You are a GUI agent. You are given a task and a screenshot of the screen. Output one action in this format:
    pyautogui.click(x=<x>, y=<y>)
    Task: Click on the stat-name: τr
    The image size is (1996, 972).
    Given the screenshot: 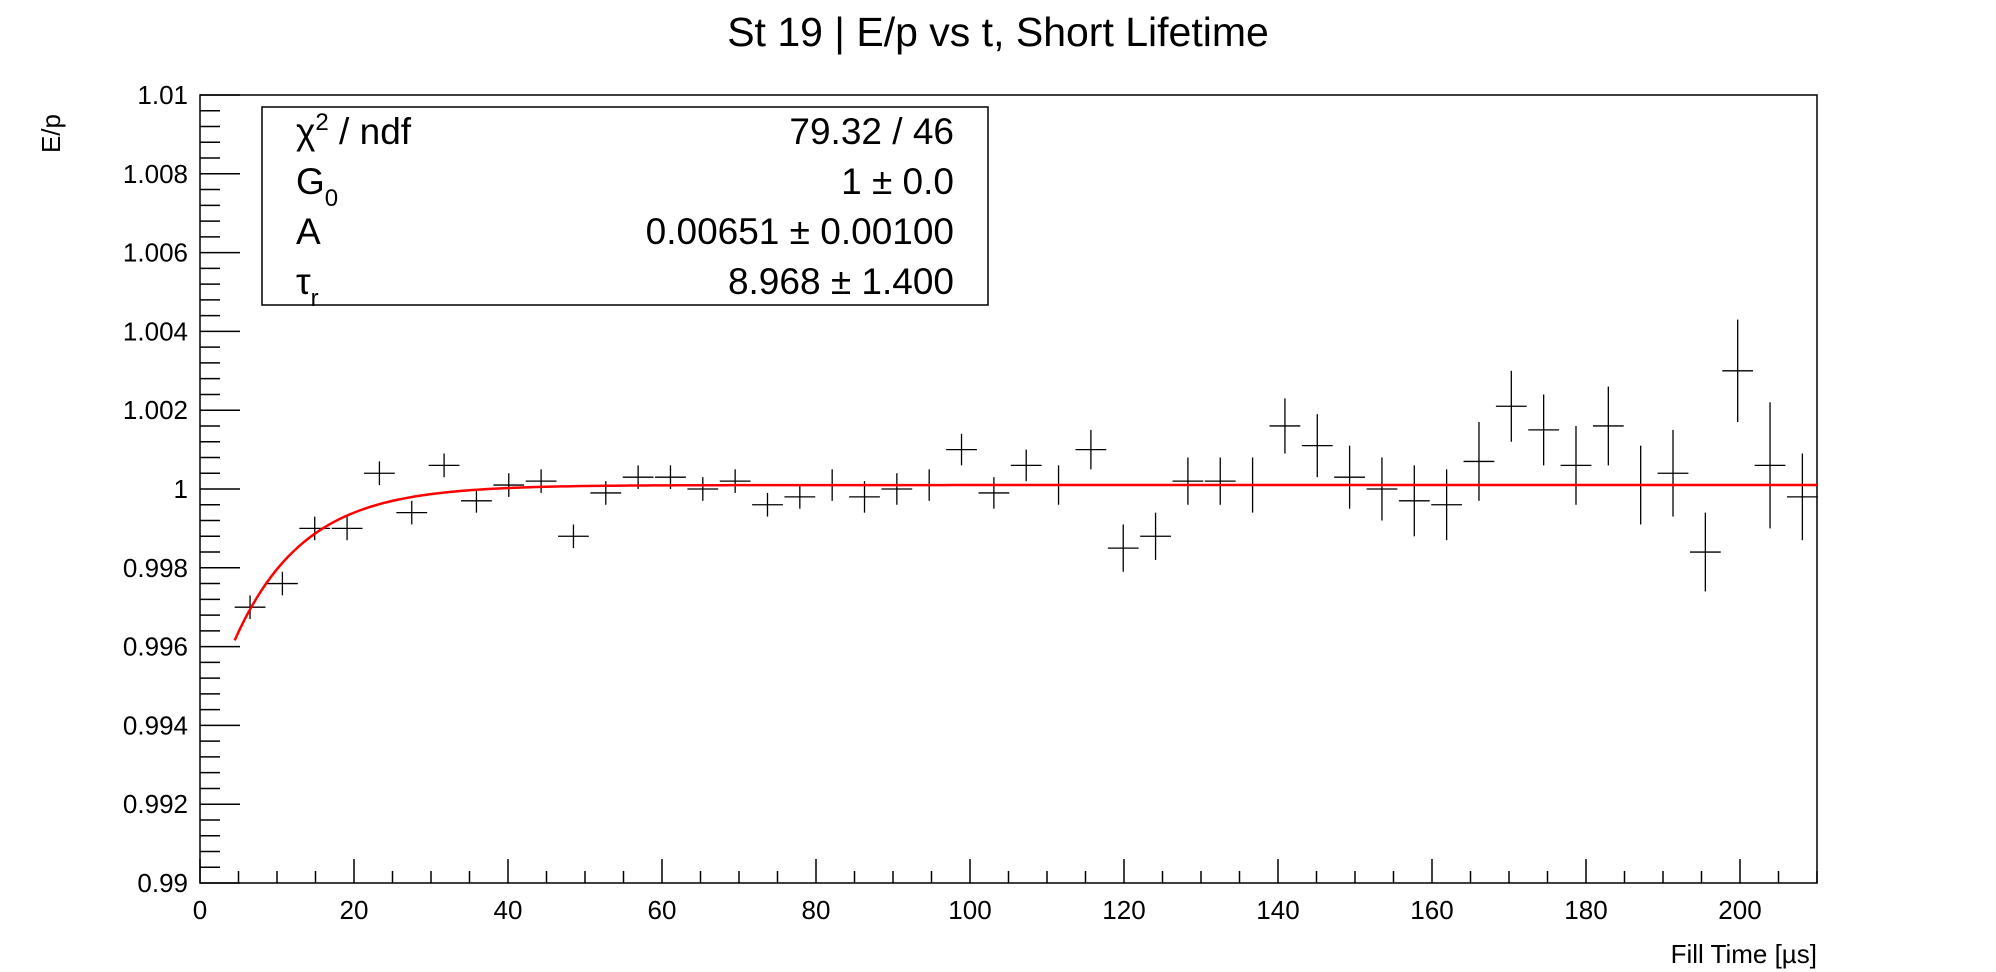 What is the action you would take?
    pyautogui.click(x=307, y=286)
    